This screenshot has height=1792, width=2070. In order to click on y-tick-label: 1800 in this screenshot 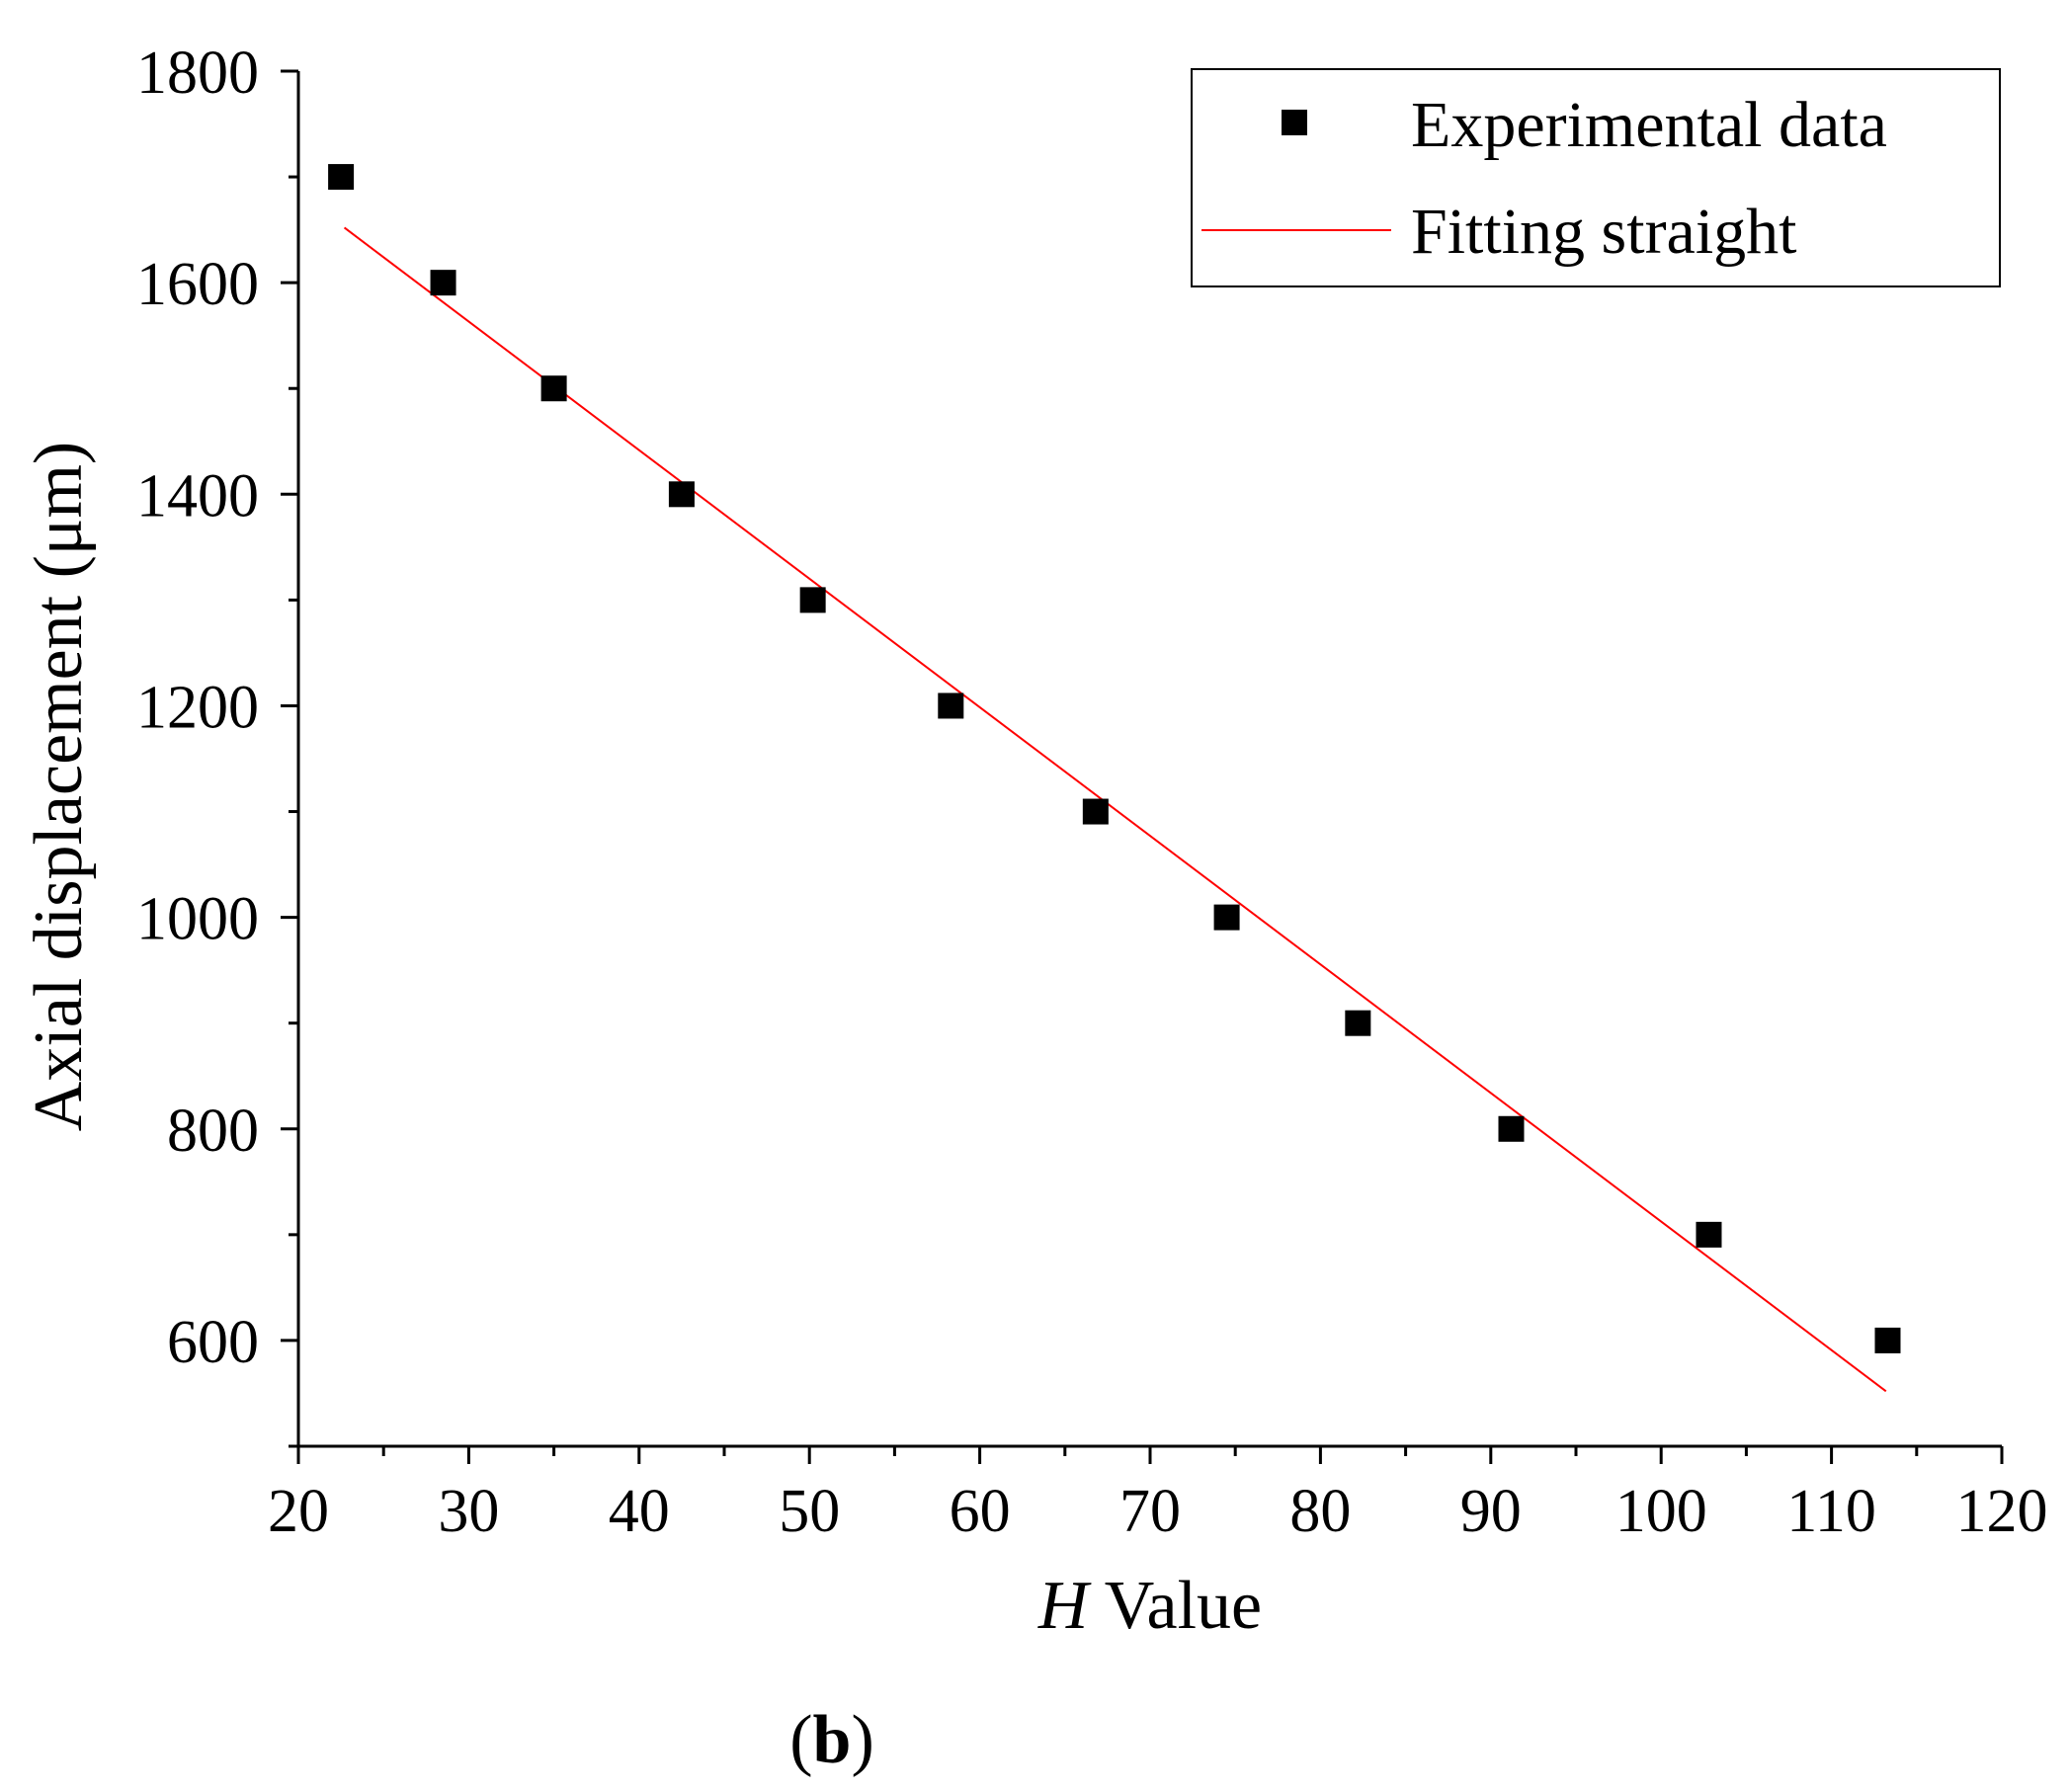, I will do `click(197, 73)`.